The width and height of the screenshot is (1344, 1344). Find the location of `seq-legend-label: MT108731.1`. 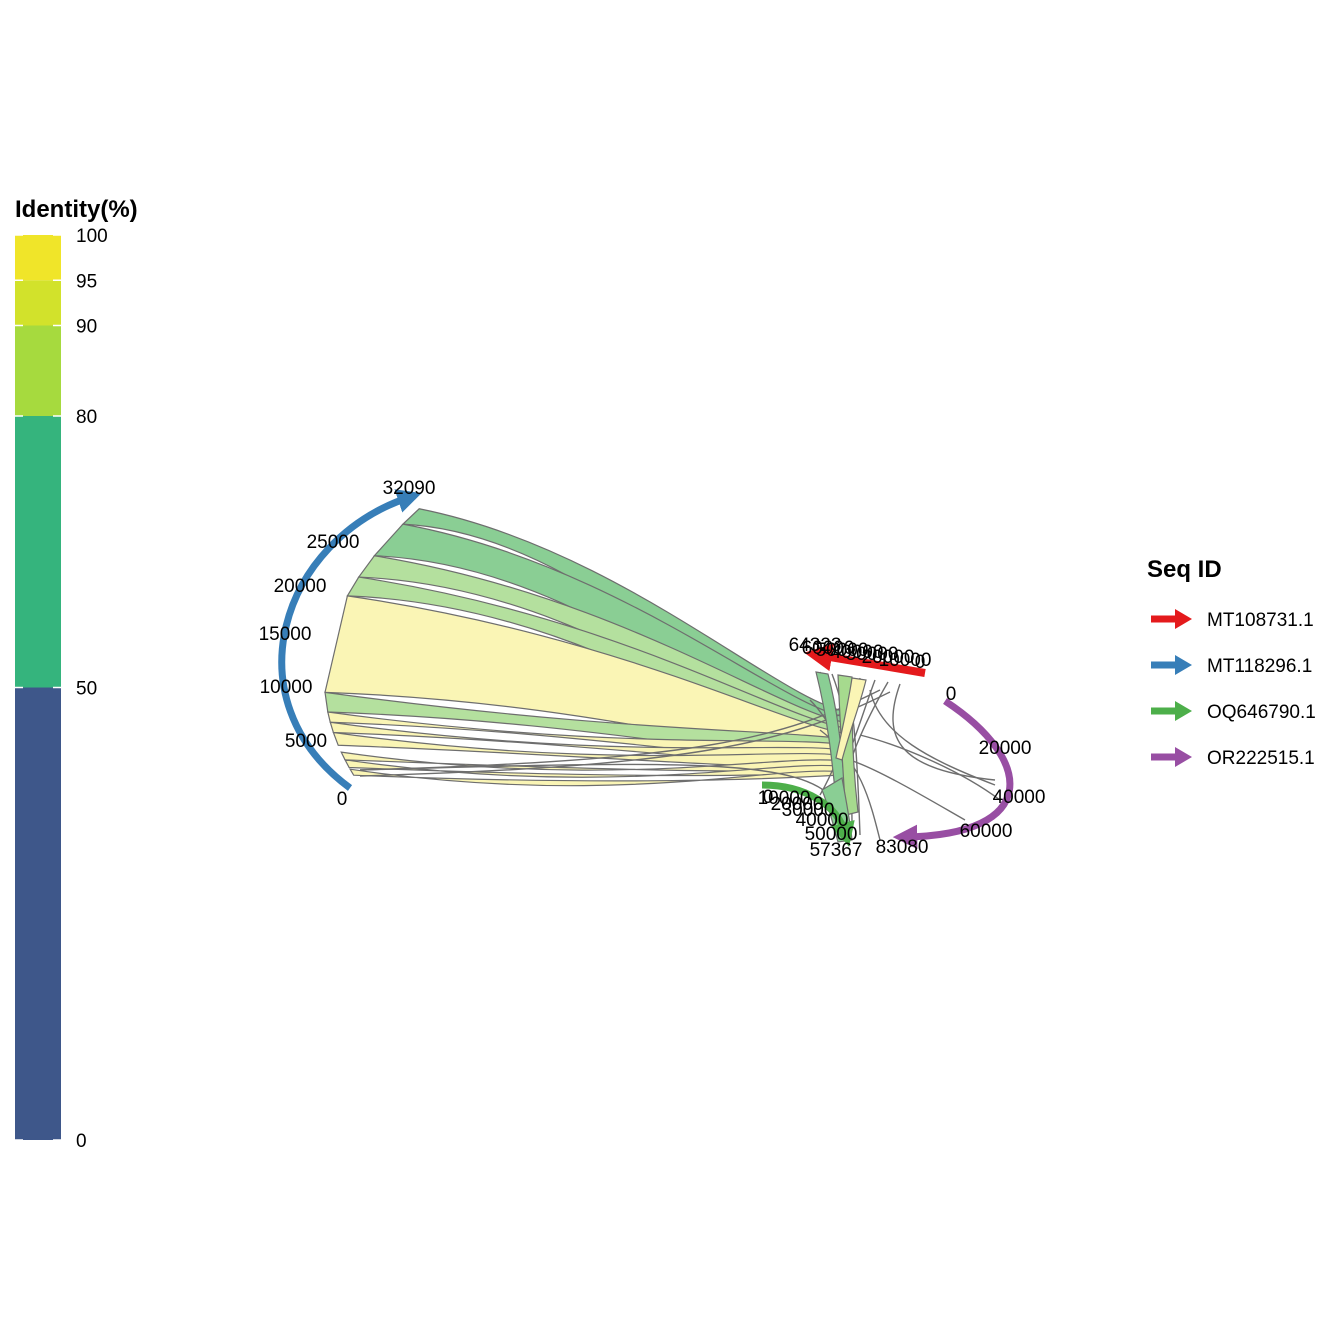

seq-legend-label: MT108731.1 is located at coordinates (1260, 620).